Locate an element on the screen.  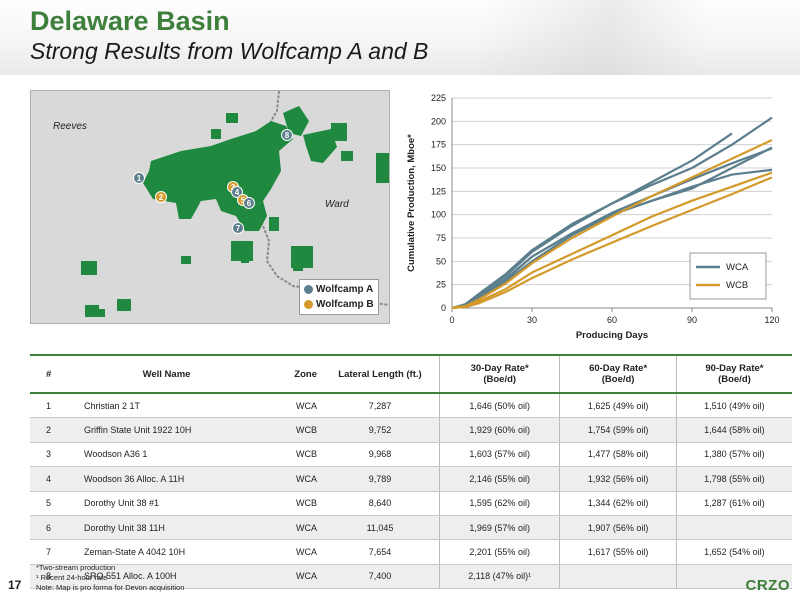
cell-90-day: 1,287 (61% oil) is located at coordinates (733, 503).